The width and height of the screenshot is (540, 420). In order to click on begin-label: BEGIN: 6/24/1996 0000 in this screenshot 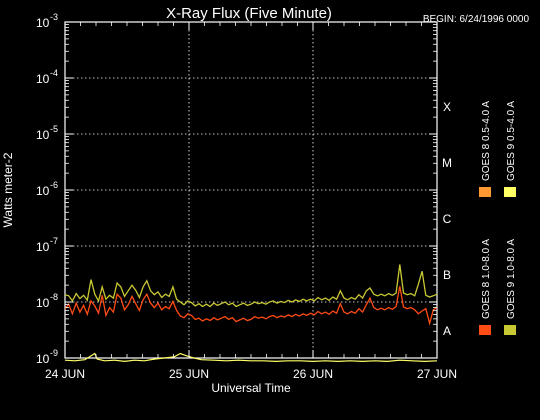, I will do `click(476, 19)`.